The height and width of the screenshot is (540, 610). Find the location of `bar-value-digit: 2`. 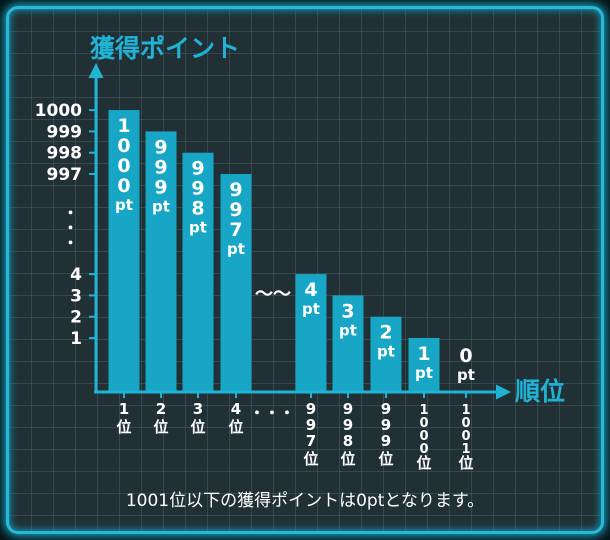

bar-value-digit: 2 is located at coordinates (385, 333).